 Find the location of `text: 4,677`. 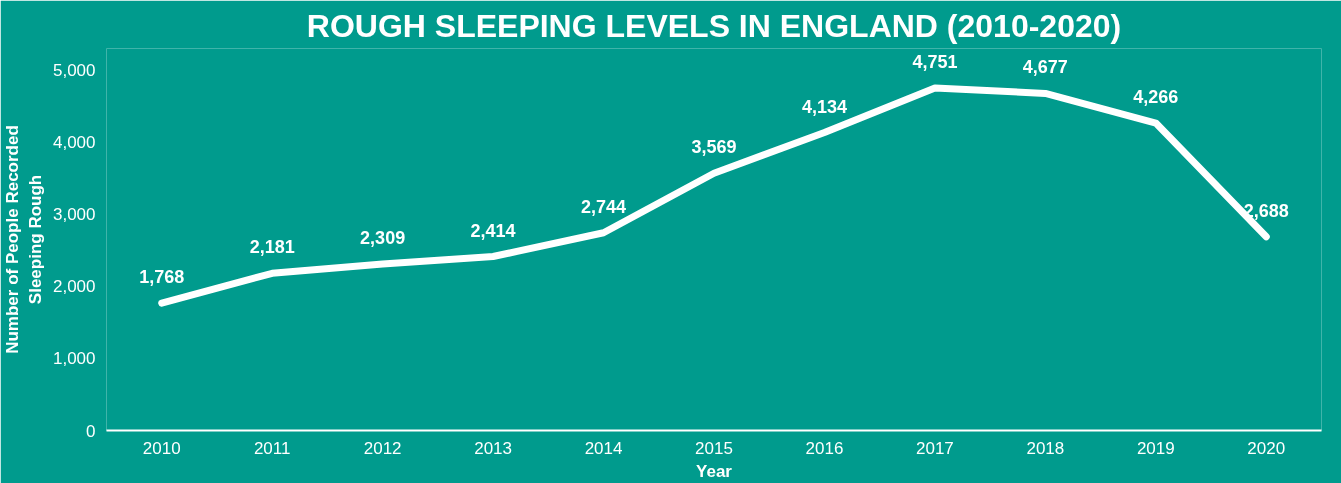

text: 4,677 is located at coordinates (1045, 67).